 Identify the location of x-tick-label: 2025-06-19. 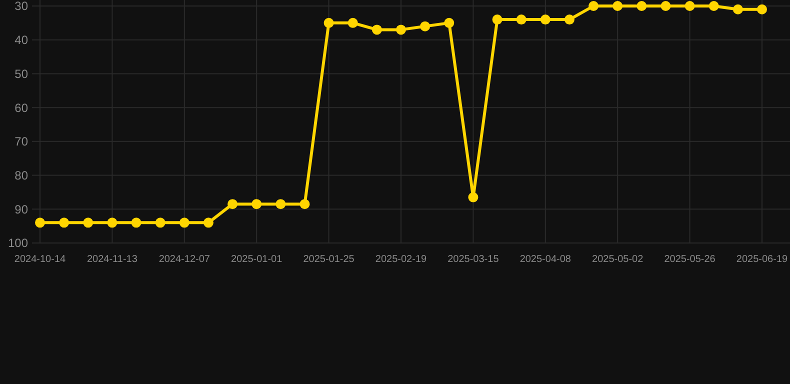
(762, 259).